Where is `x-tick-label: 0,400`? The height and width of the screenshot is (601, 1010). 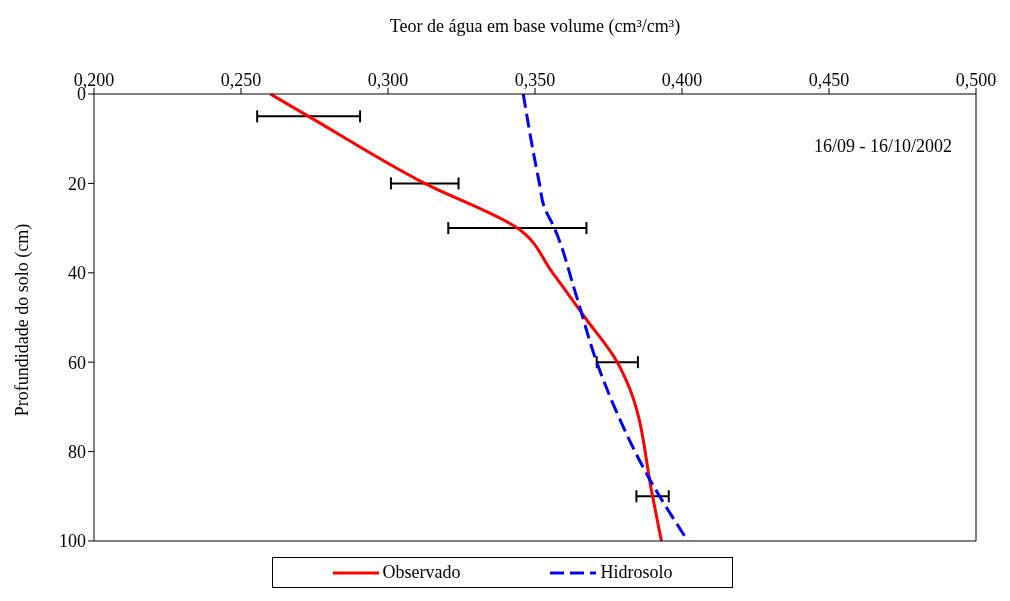 x-tick-label: 0,400 is located at coordinates (682, 80).